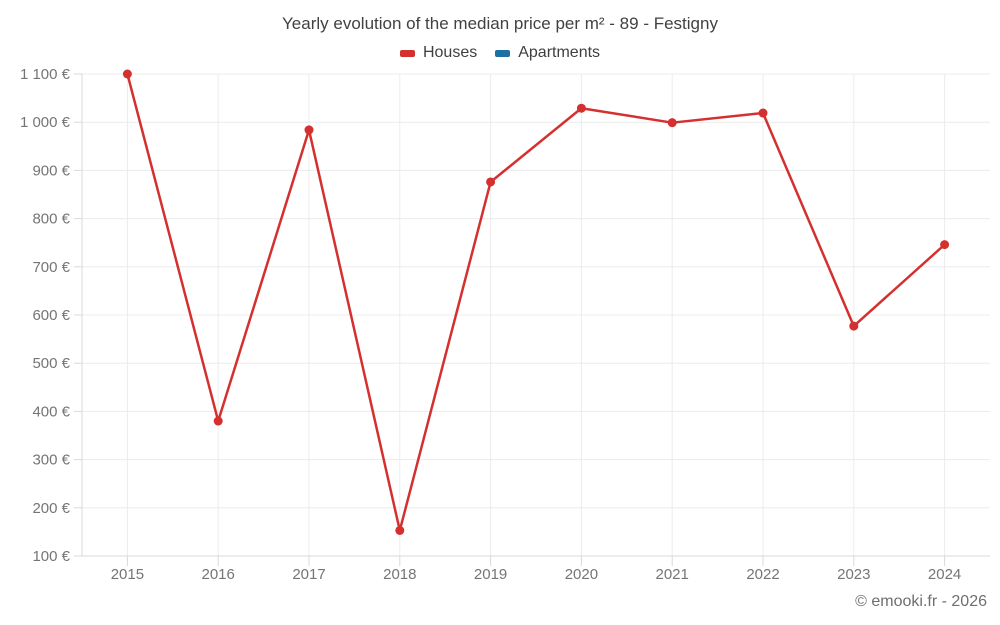 Image resolution: width=1000 pixels, height=625 pixels. Describe the element at coordinates (45, 122) in the screenshot. I see `y-tick-label: 1 000 €` at that location.